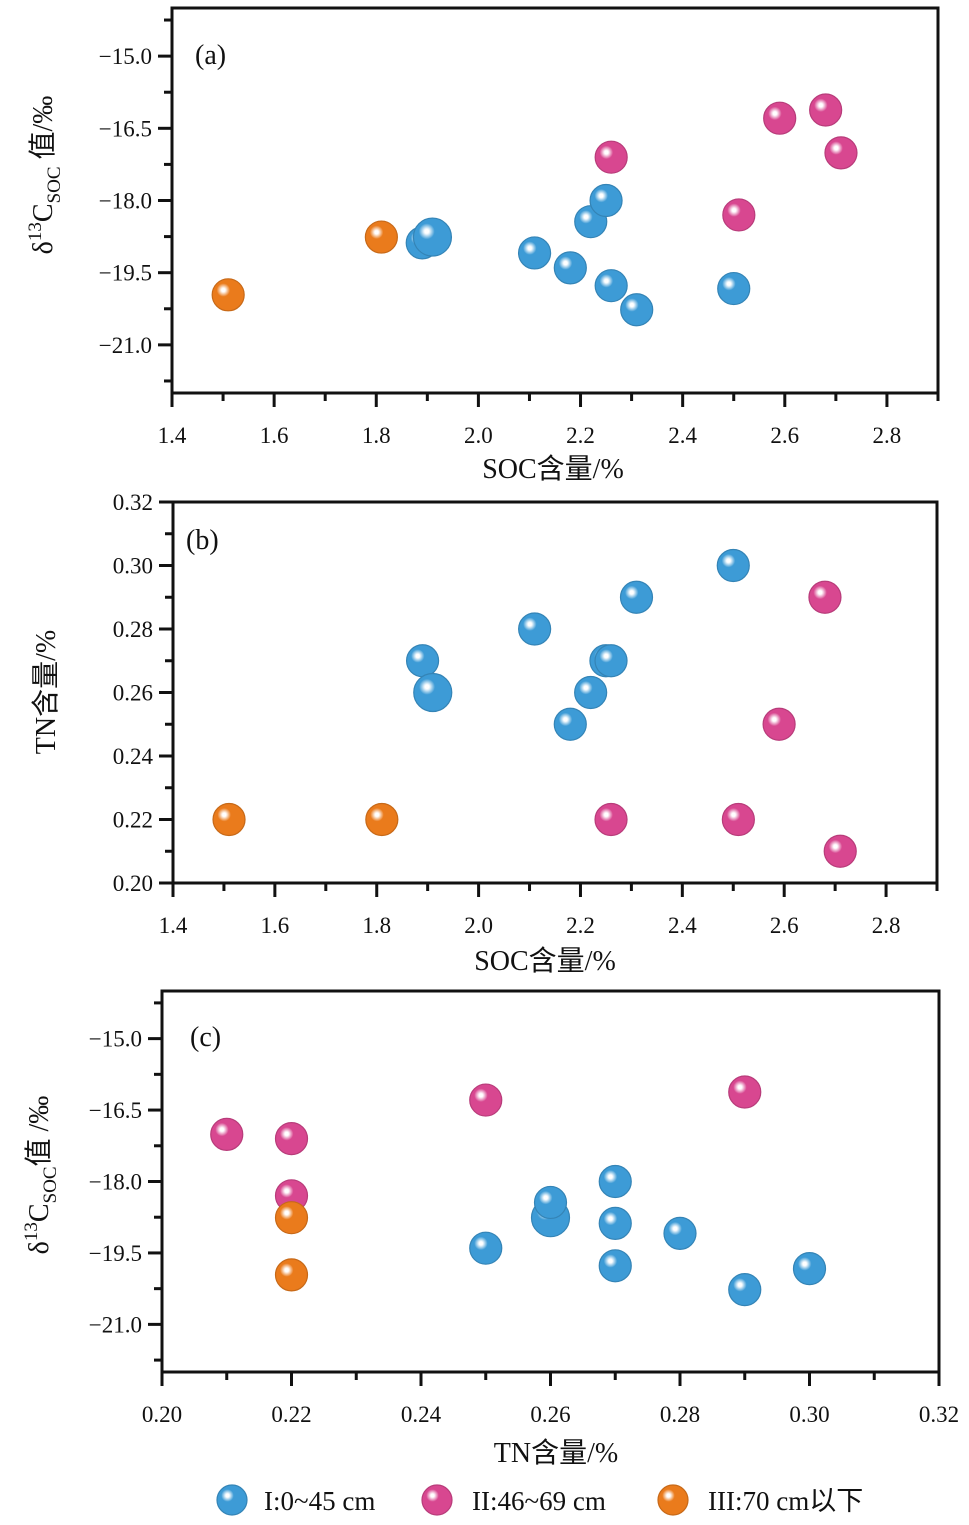  What do you see at coordinates (556, 1453) in the screenshot?
I see `x-axis-title: TN含量/%` at bounding box center [556, 1453].